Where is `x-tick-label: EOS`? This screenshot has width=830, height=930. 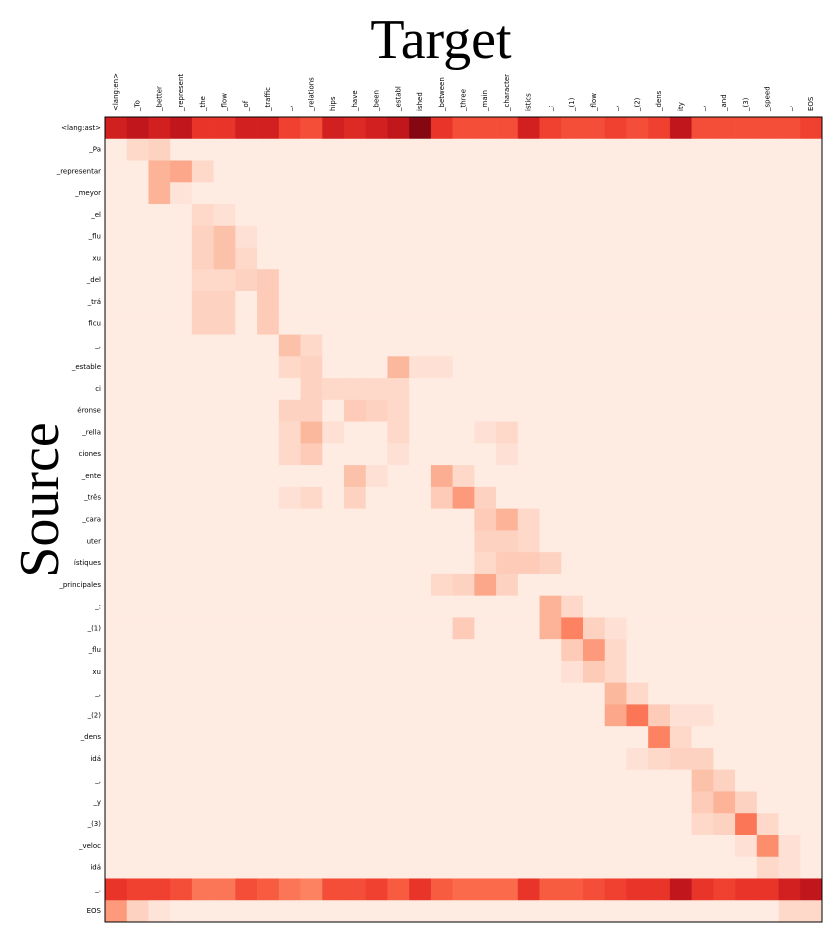
x-tick-label: EOS is located at coordinates (811, 103).